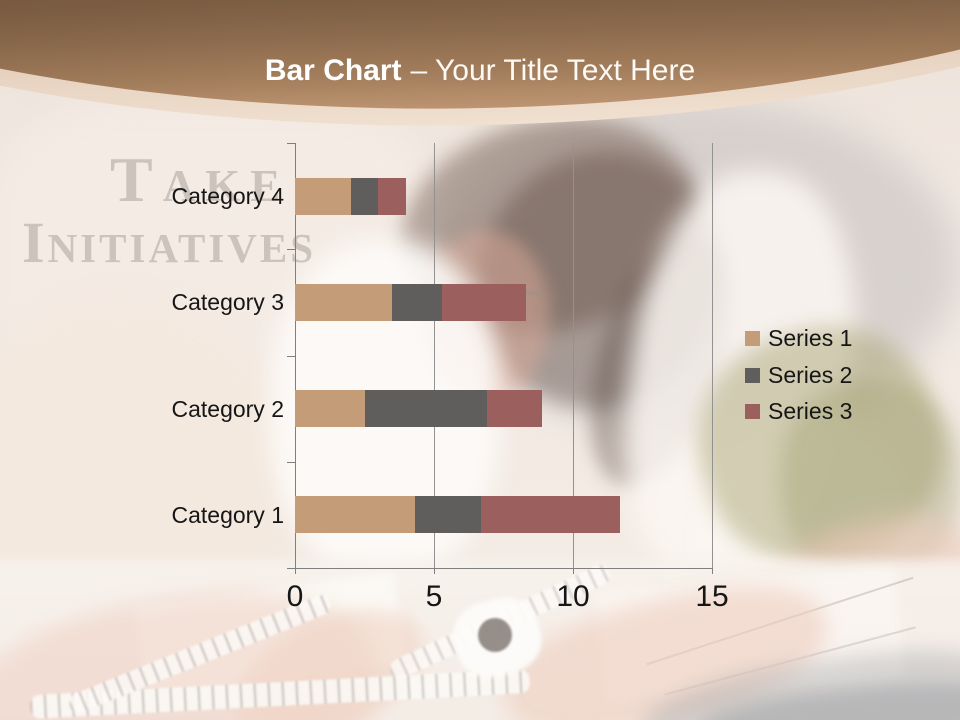 The height and width of the screenshot is (720, 960). I want to click on photo-watch-face, so click(495, 635).